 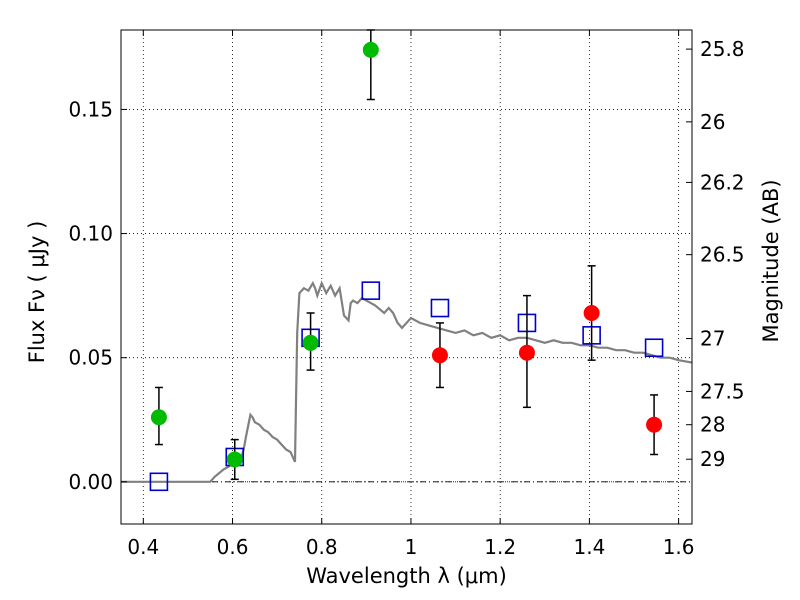 I want to click on y-tick-label: 0.00, so click(x=90, y=482).